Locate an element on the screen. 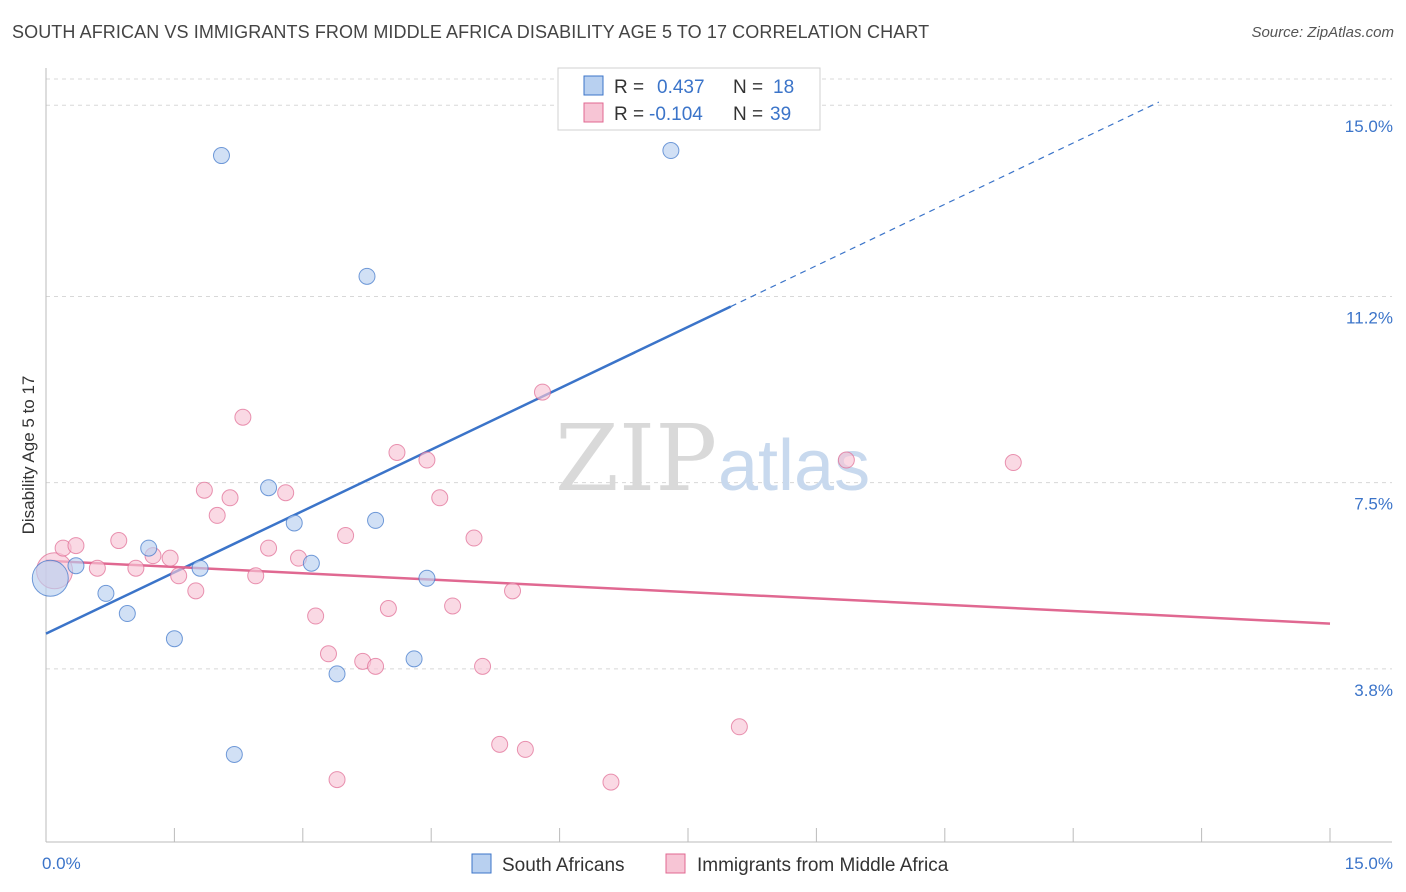 The width and height of the screenshot is (1406, 892). legend-n-label-1: N = is located at coordinates (748, 87).